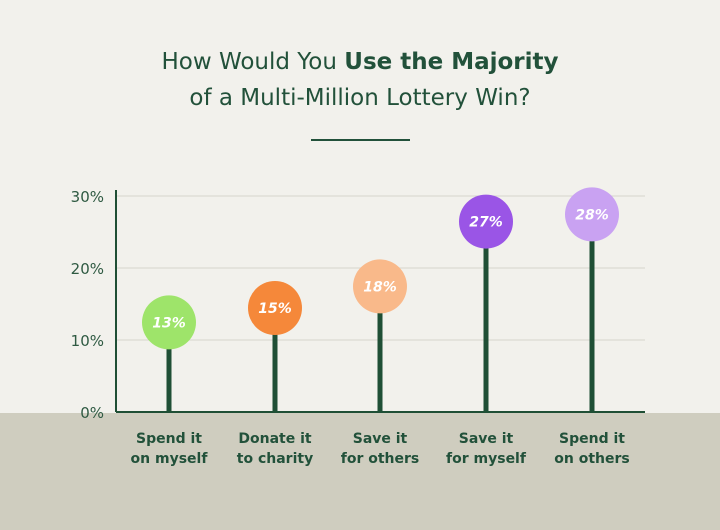 This screenshot has width=720, height=530. I want to click on data-label: 27%, so click(486, 223).